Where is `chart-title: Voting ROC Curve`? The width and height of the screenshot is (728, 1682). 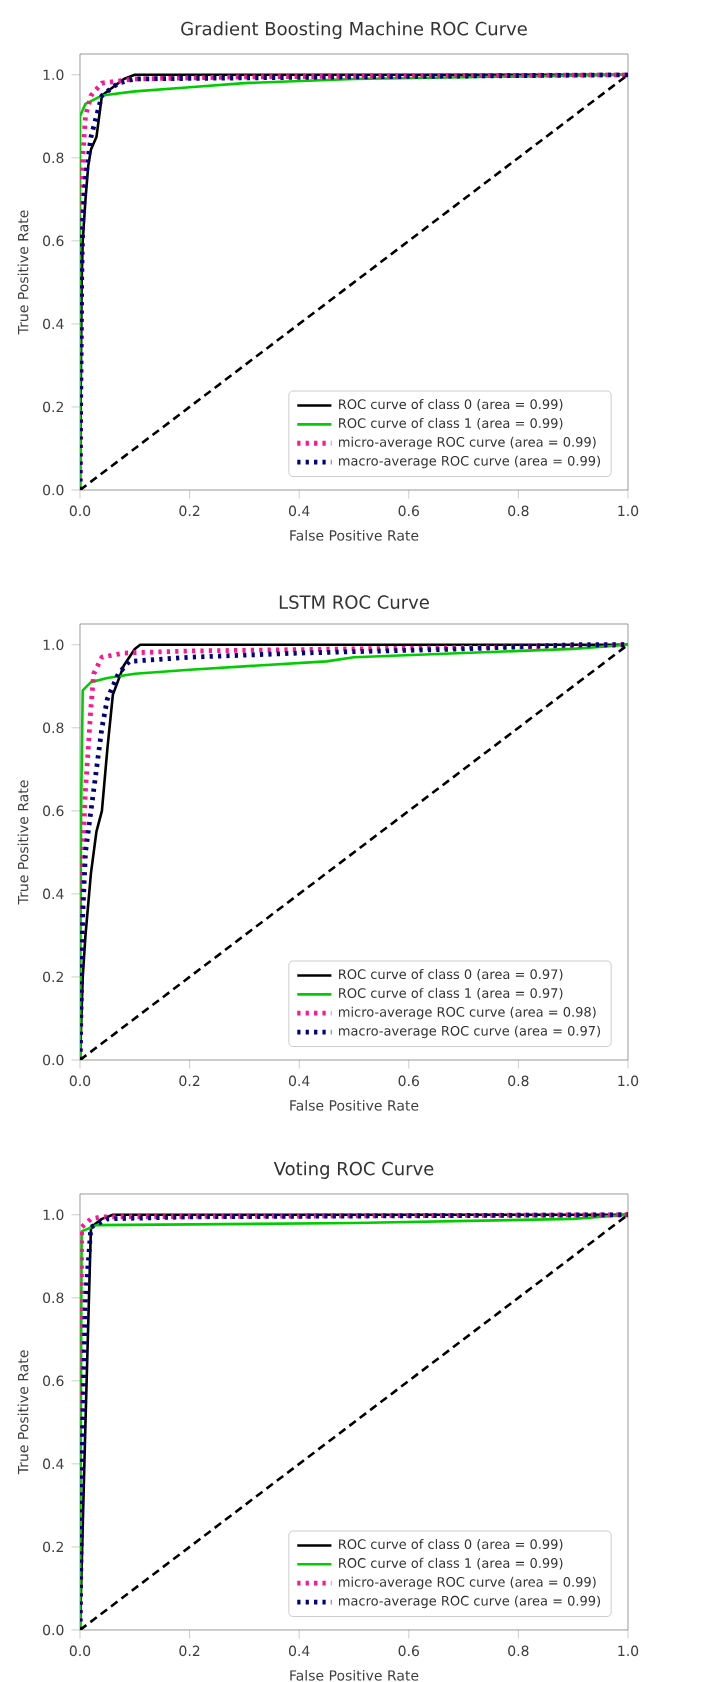 chart-title: Voting ROC Curve is located at coordinates (353, 1170).